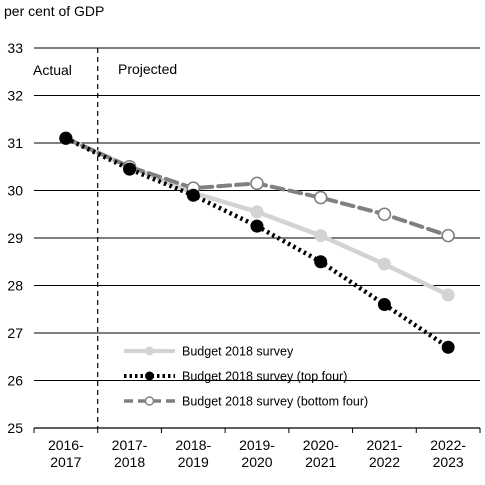 This screenshot has width=485, height=485. I want to click on x-tick-label: 2021-2022, so click(385, 453).